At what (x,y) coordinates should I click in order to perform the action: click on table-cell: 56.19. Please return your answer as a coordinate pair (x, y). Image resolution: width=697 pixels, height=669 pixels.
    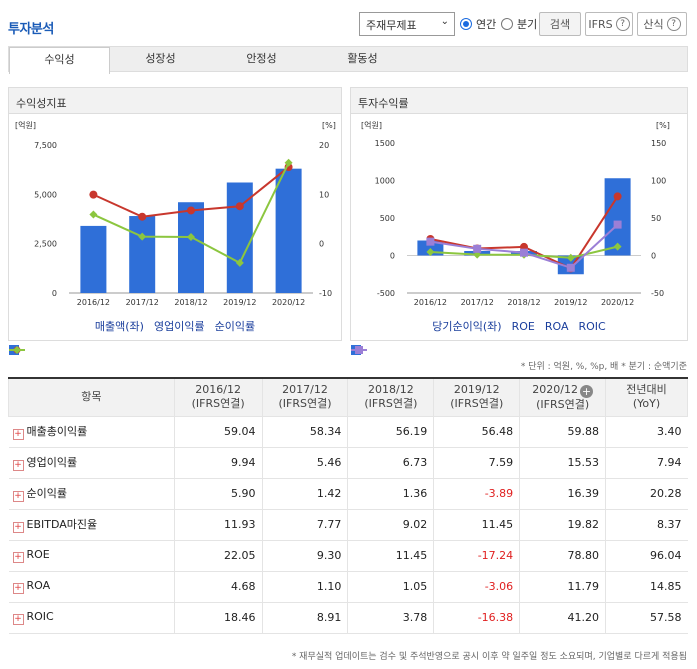
    Looking at the image, I should click on (390, 432).